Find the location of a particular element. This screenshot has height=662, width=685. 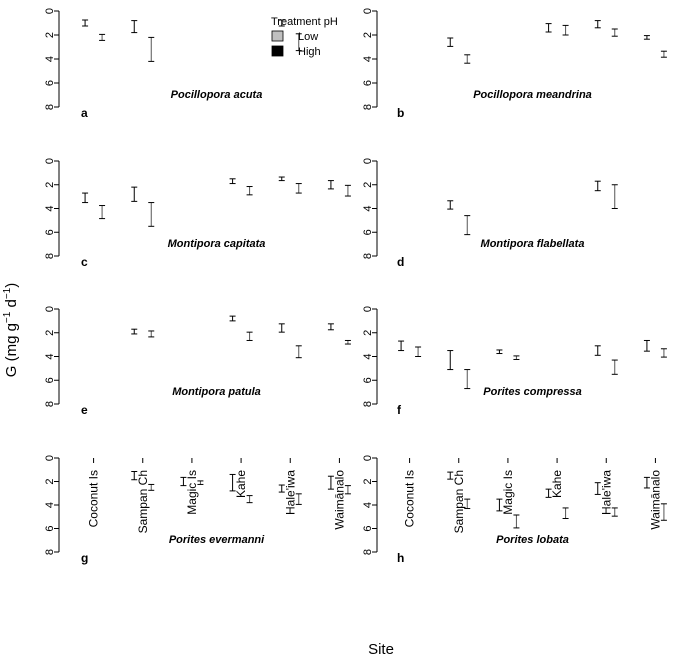

panel-letter: f is located at coordinates (399, 410).